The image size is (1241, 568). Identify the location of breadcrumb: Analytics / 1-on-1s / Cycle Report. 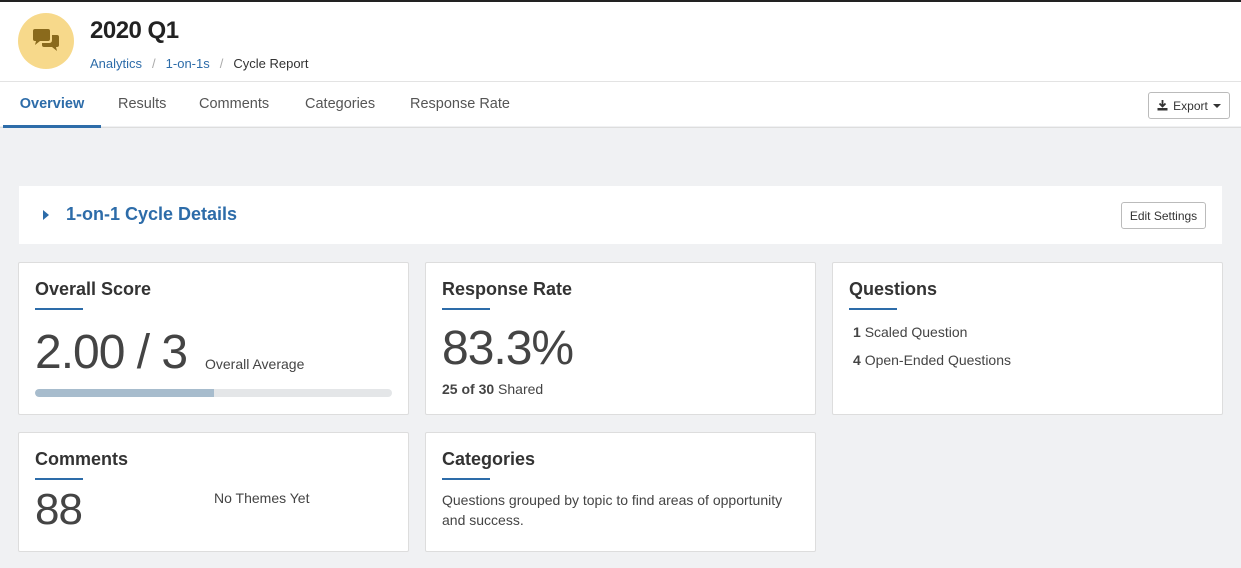
(199, 63).